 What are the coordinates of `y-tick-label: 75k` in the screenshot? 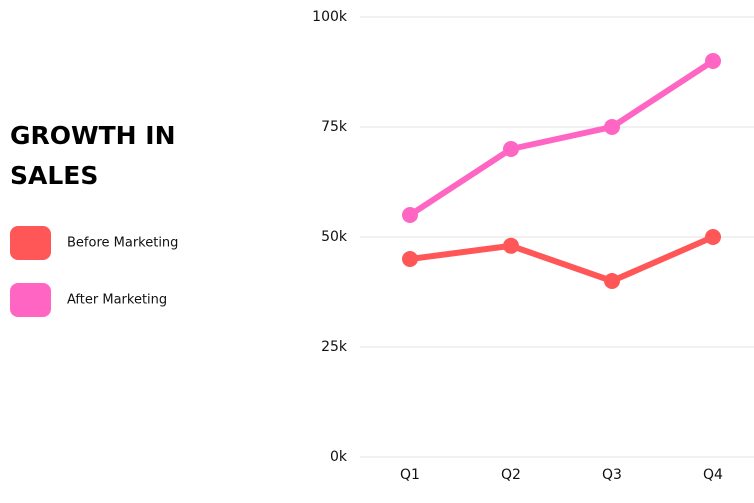 It's located at (334, 127).